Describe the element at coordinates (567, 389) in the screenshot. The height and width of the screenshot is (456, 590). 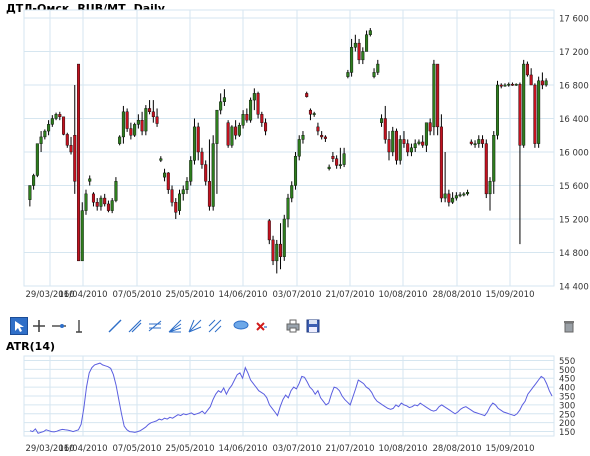
I see `atr-y-tick-label: 400` at that location.